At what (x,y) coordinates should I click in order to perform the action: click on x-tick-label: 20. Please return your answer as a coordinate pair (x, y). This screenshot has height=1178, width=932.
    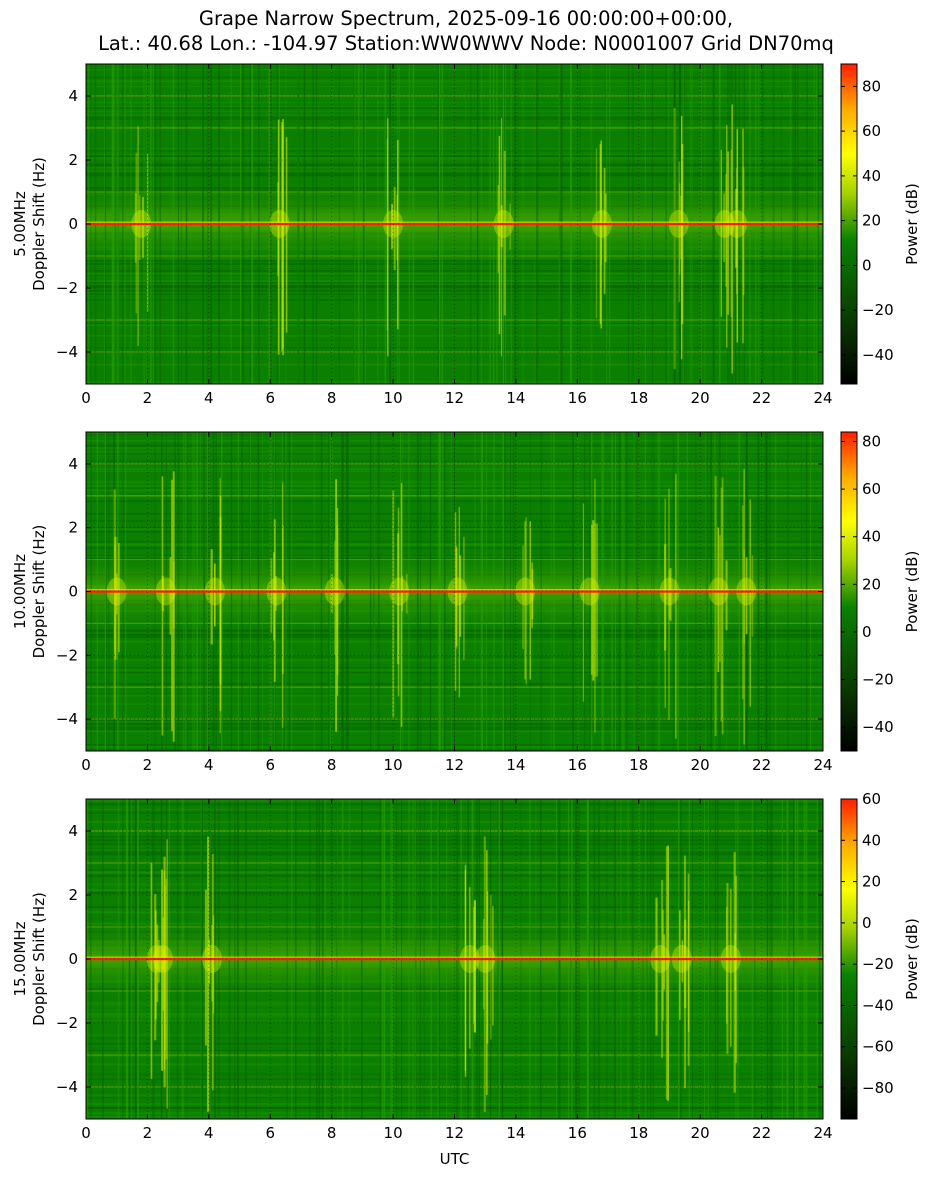
    Looking at the image, I should click on (700, 765).